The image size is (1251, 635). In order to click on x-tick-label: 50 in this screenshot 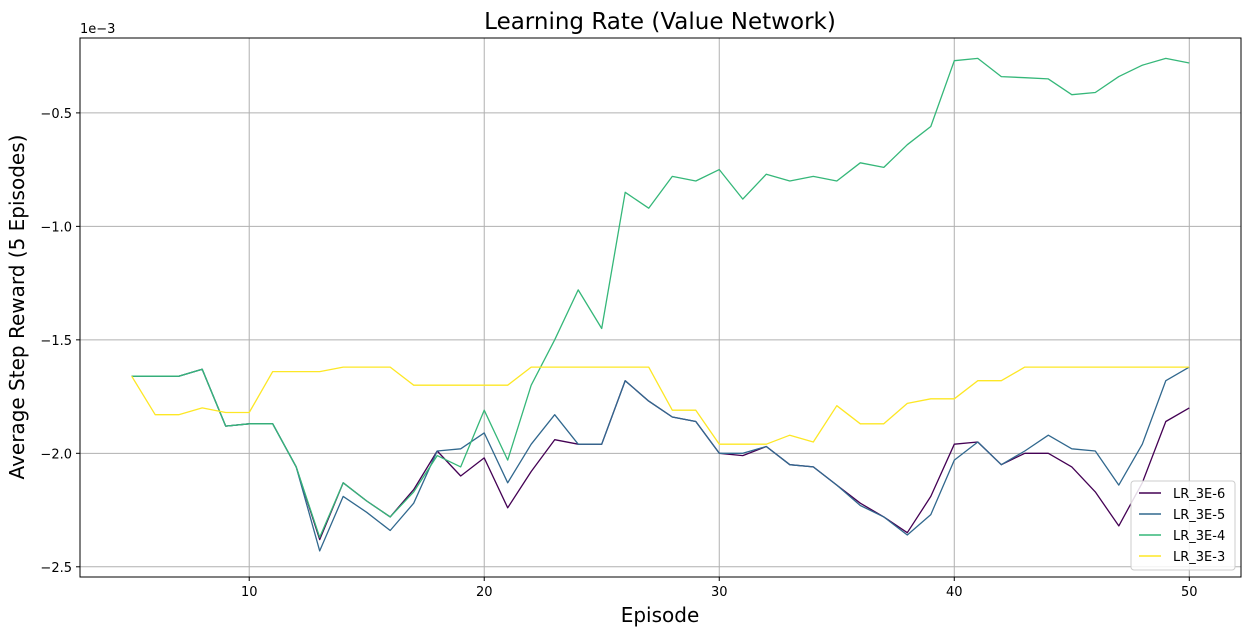, I will do `click(1189, 592)`.